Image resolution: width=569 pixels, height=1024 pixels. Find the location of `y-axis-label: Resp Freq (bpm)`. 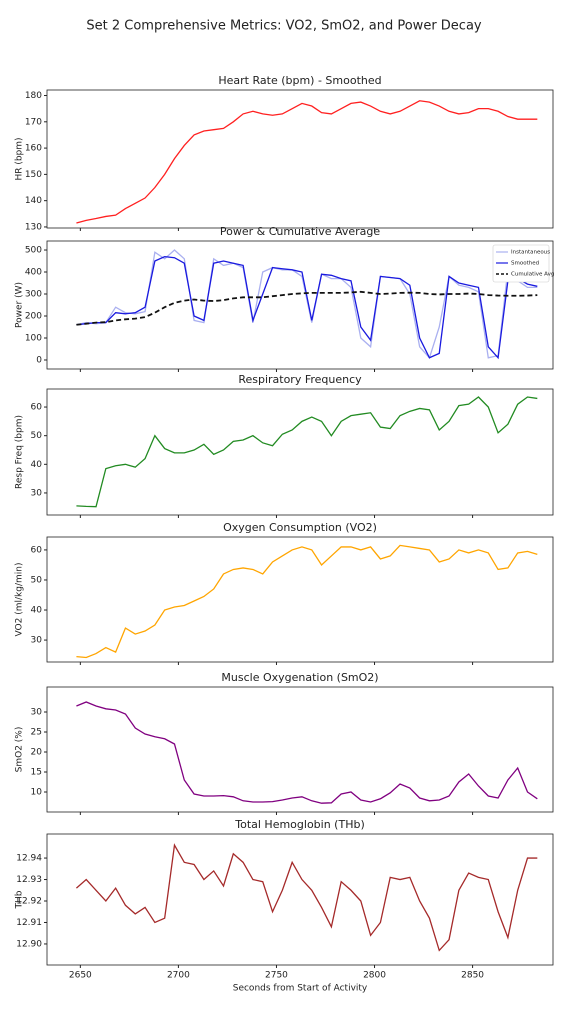

y-axis-label: Resp Freq (bpm) is located at coordinates (20, 452).